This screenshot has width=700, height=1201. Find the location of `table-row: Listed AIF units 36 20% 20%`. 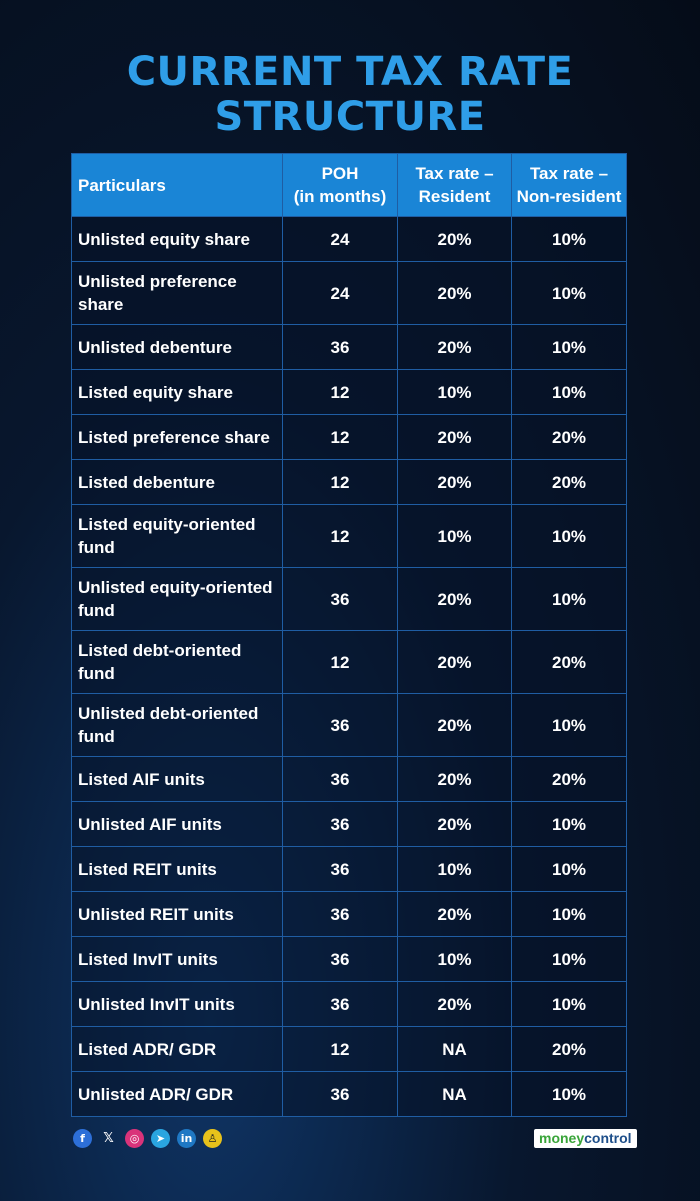

table-row: Listed AIF units 36 20% 20% is located at coordinates (349, 779).